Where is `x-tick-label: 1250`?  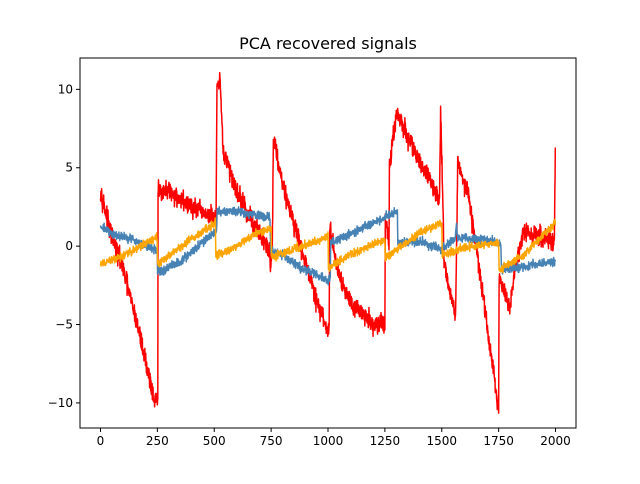 x-tick-label: 1250 is located at coordinates (385, 441).